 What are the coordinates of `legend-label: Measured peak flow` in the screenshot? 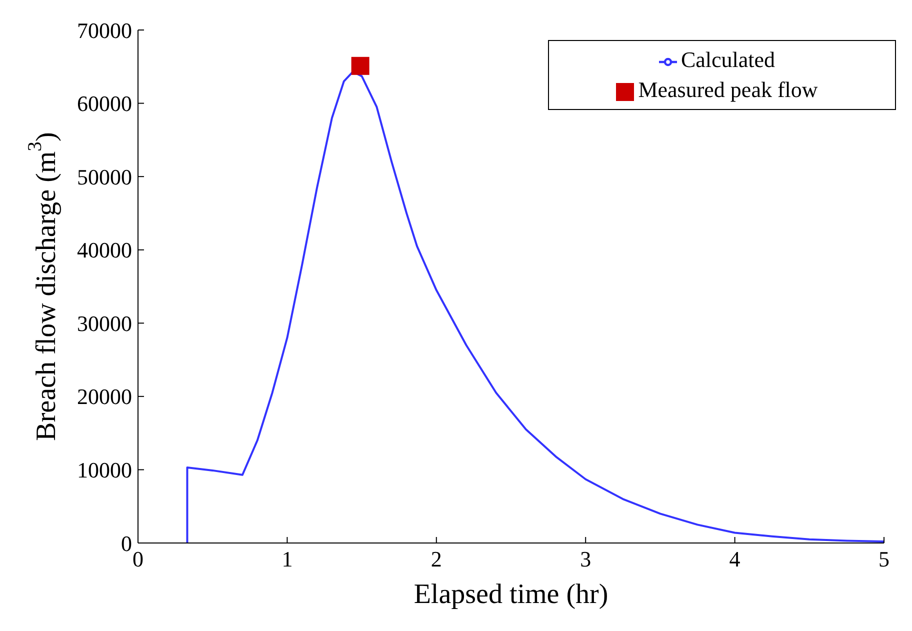 It's located at (728, 89).